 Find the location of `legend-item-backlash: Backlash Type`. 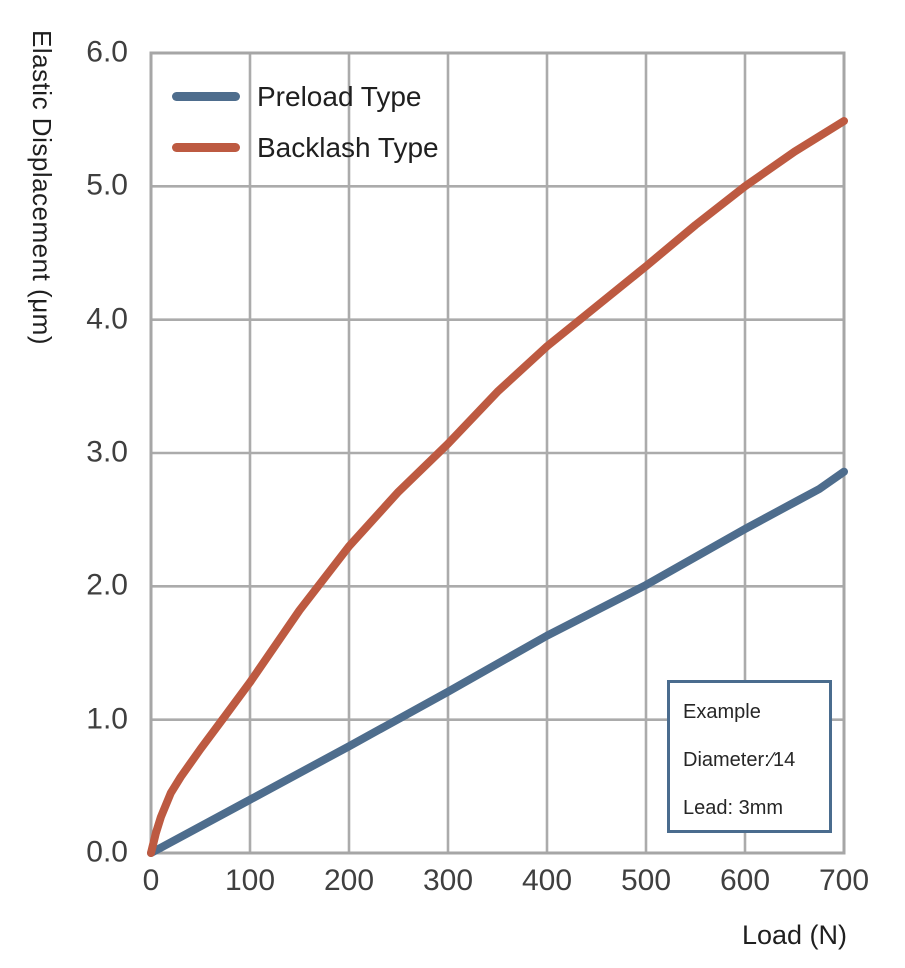

legend-item-backlash: Backlash Type is located at coordinates (305, 147).